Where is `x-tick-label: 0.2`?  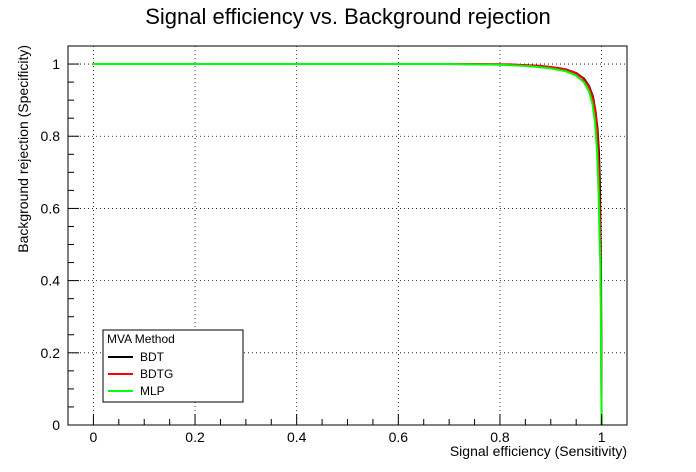
x-tick-label: 0.2 is located at coordinates (195, 437).